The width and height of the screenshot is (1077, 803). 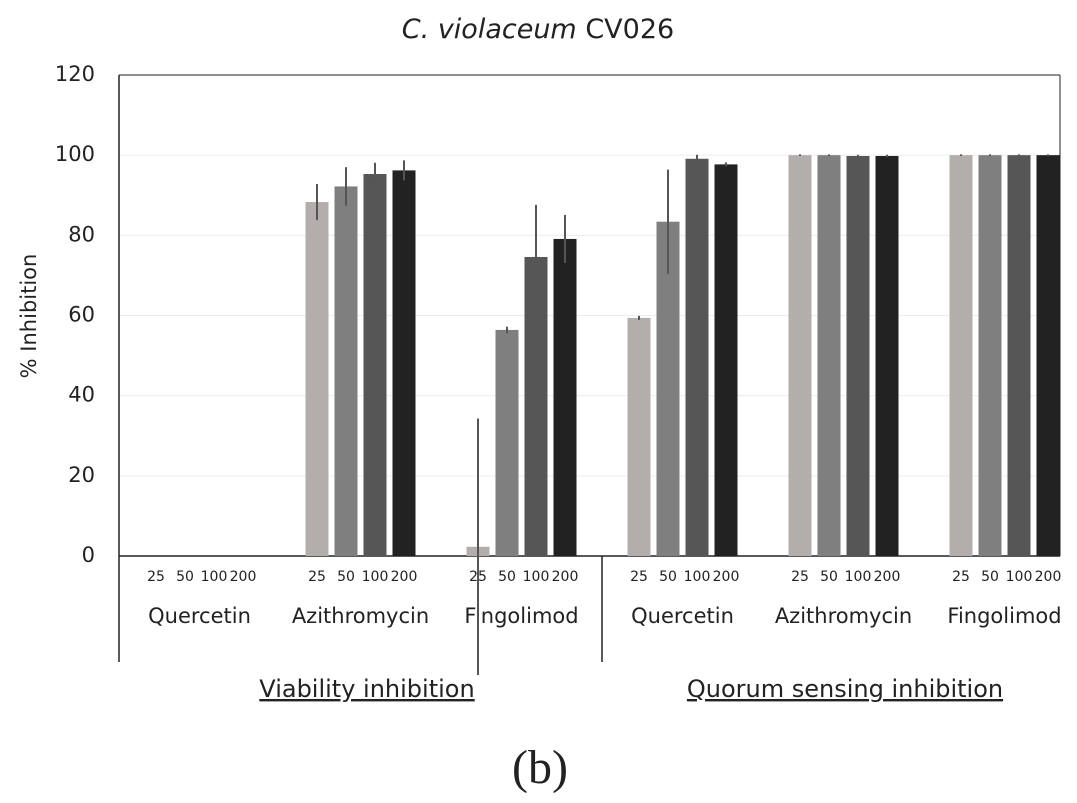 I want to click on group-label: Quorum sensing inhibition, so click(x=845, y=689).